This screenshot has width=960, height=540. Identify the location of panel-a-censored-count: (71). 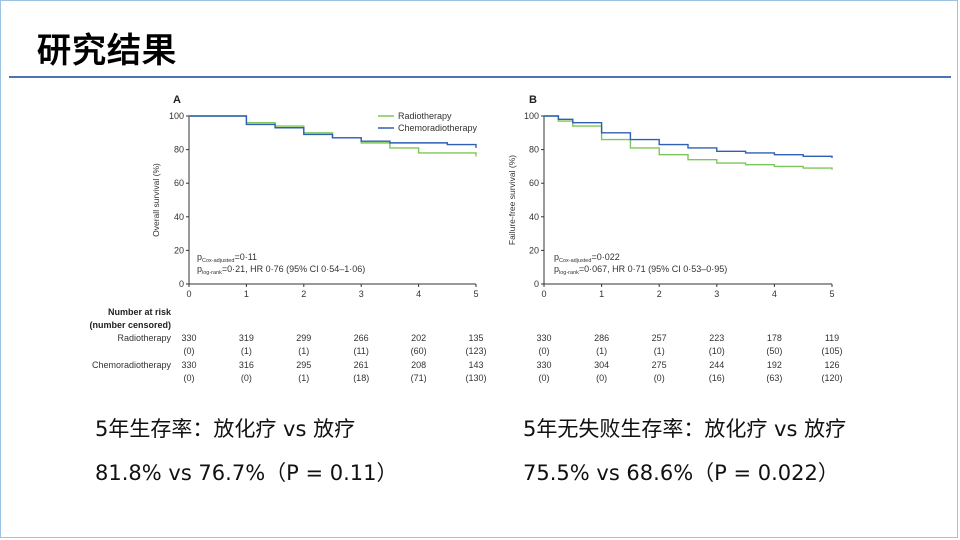
(419, 378).